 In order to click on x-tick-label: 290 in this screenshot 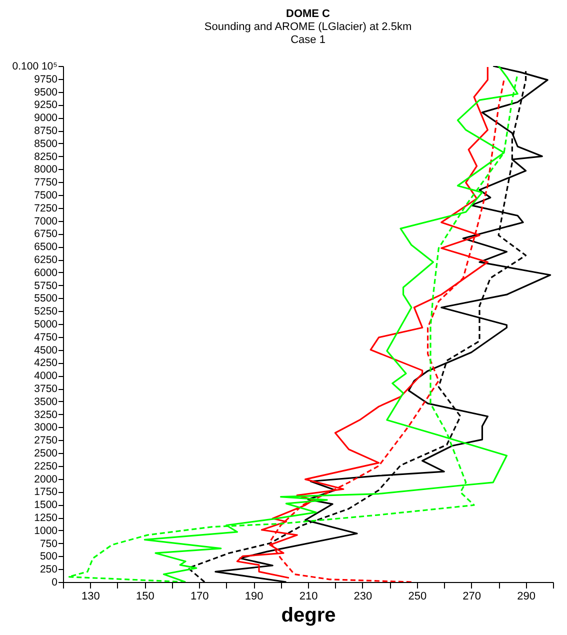, I will do `click(526, 596)`.